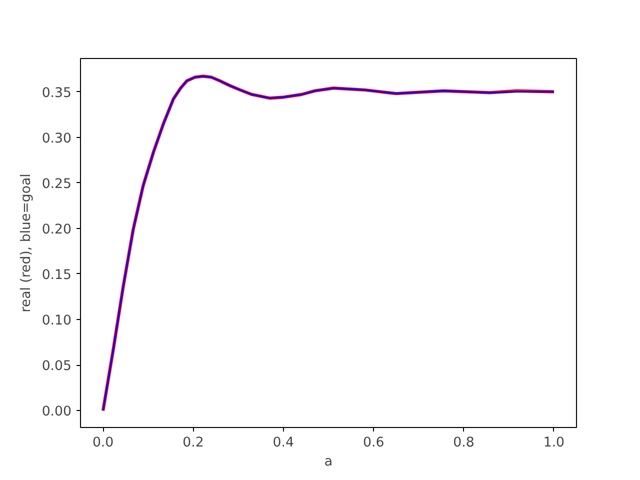 Image resolution: width=640 pixels, height=480 pixels. What do you see at coordinates (283, 443) in the screenshot?
I see `x-tick-label: 0.4` at bounding box center [283, 443].